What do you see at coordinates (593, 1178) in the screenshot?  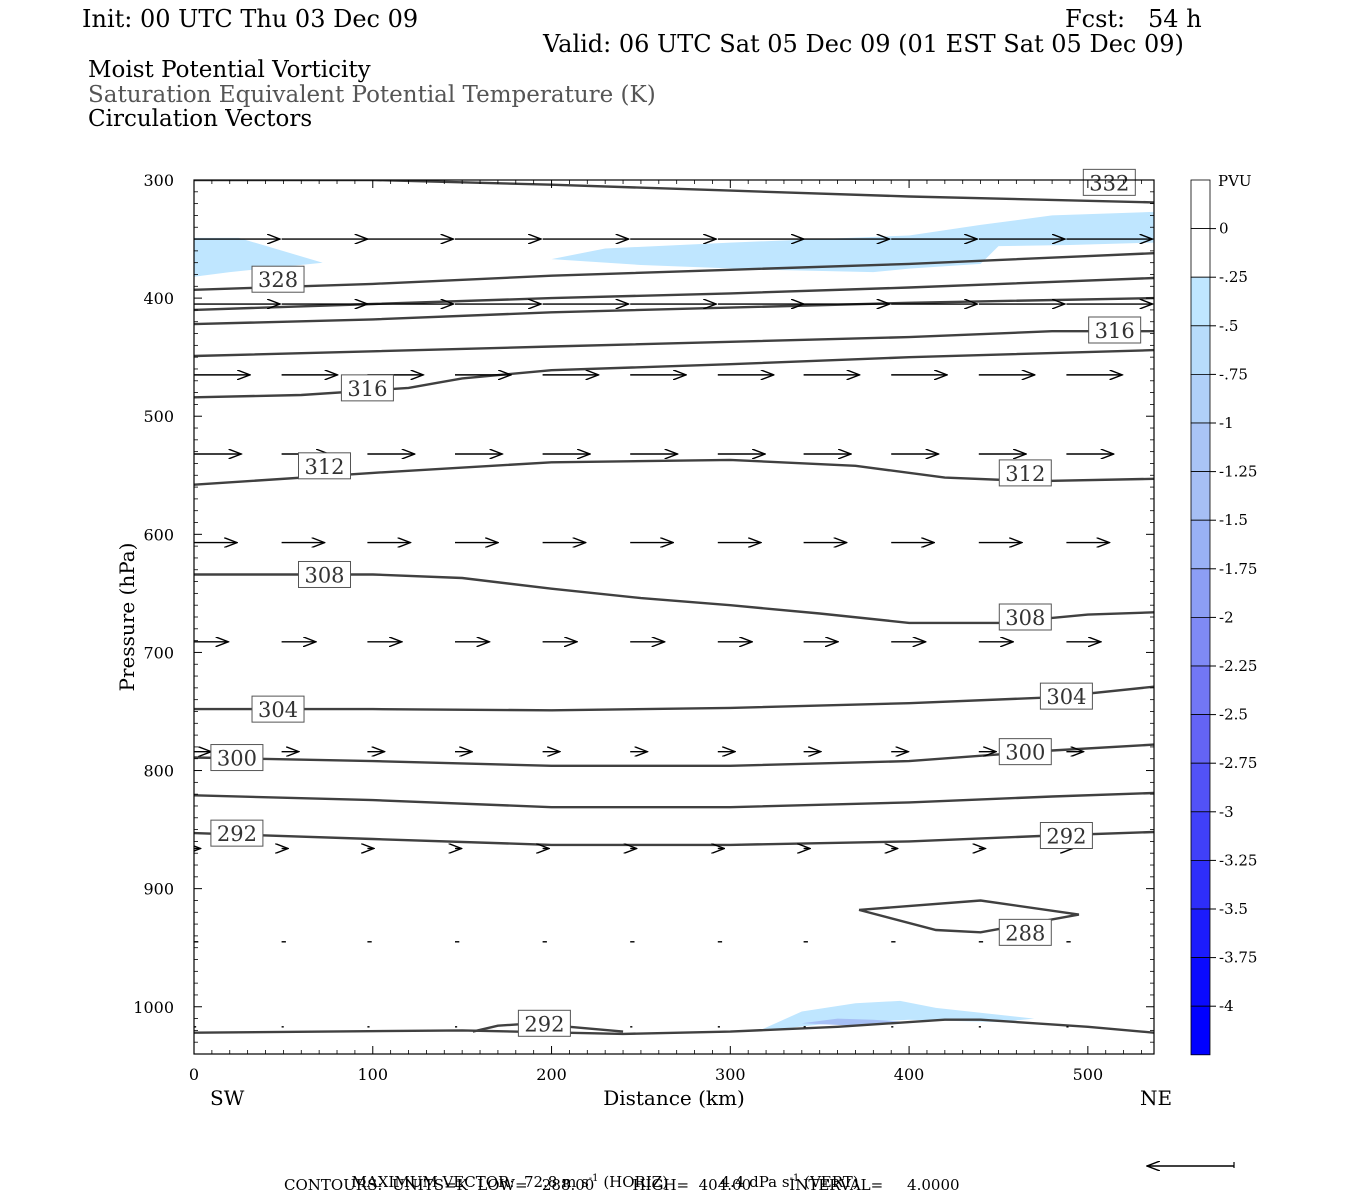 I see `max-horiz-exp: -1` at bounding box center [593, 1178].